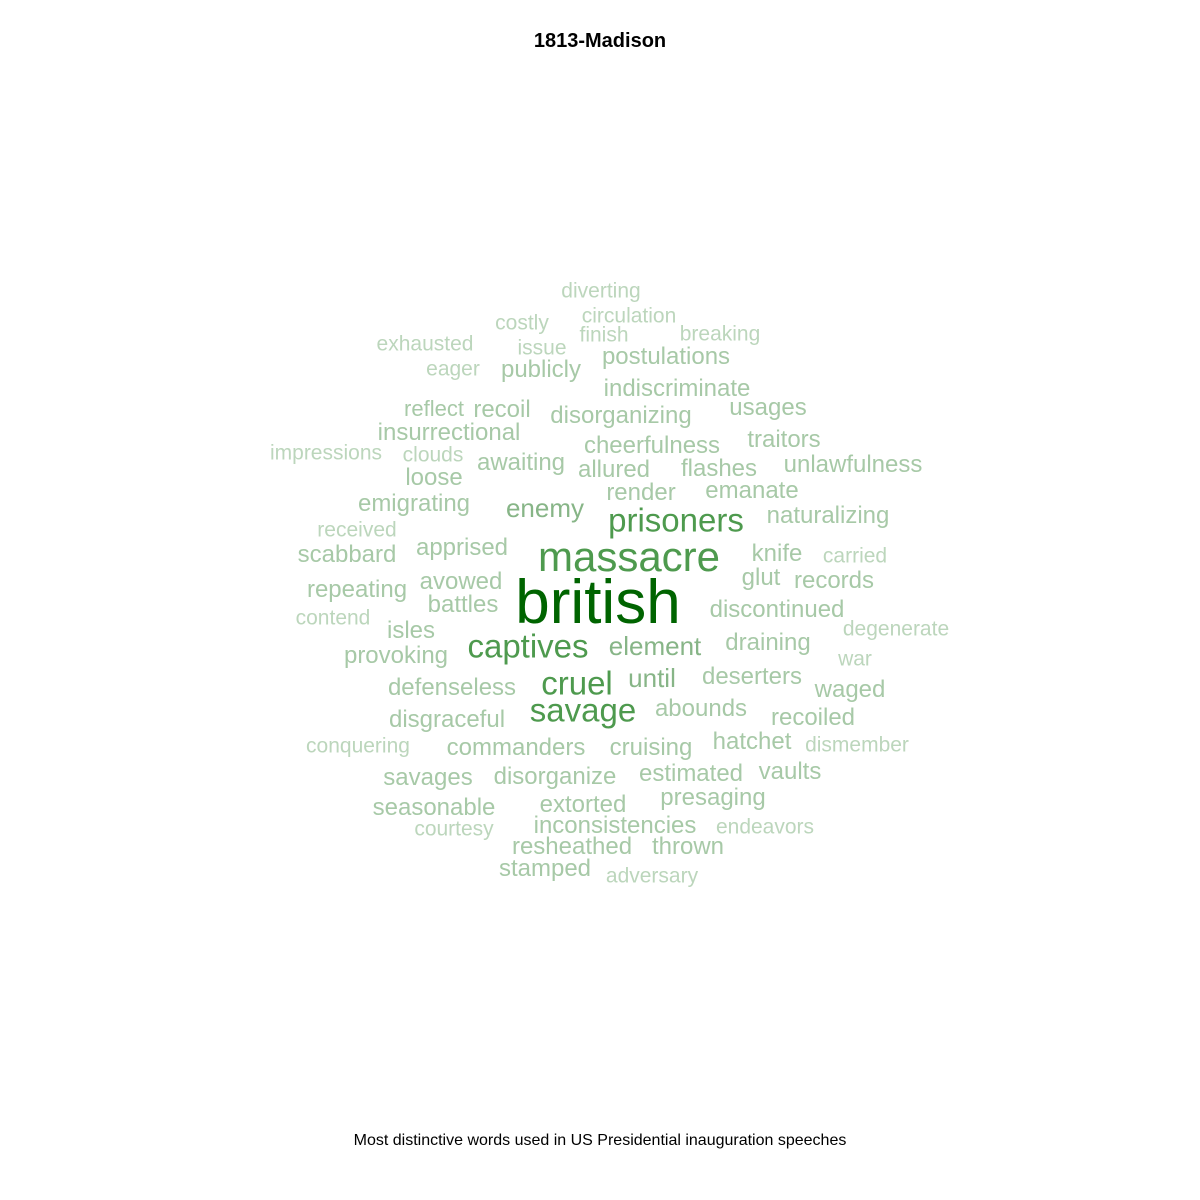 This screenshot has height=1200, width=1200. I want to click on cloud-word: circulation, so click(629, 316).